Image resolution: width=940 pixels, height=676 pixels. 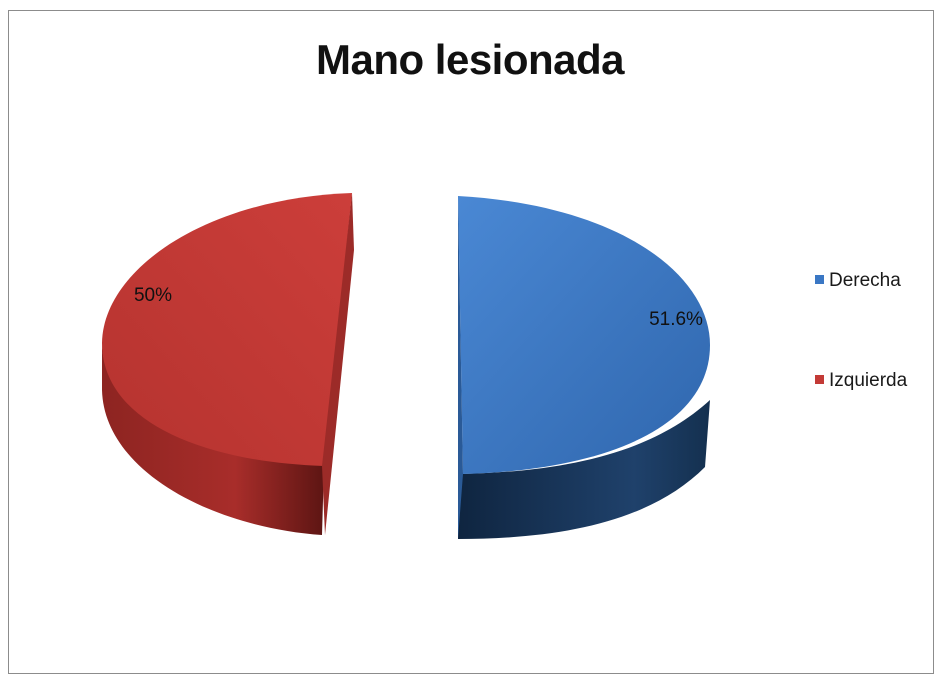 I want to click on slice-side-izquierda, so click(x=213, y=439).